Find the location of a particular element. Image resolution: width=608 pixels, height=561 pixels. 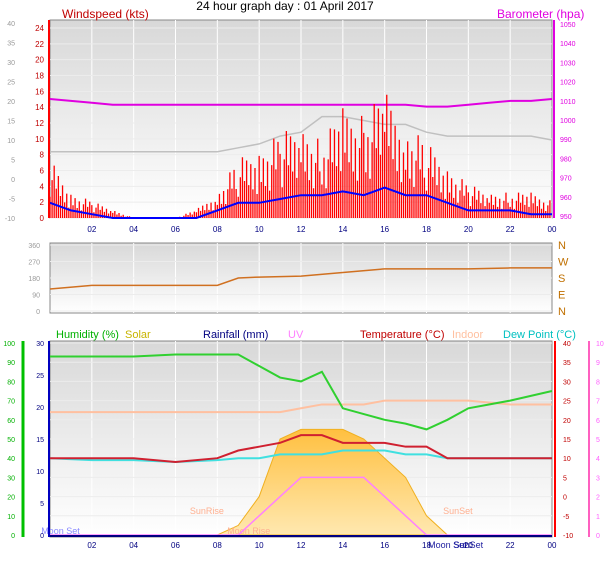

uv-tick: 1 is located at coordinates (598, 517).